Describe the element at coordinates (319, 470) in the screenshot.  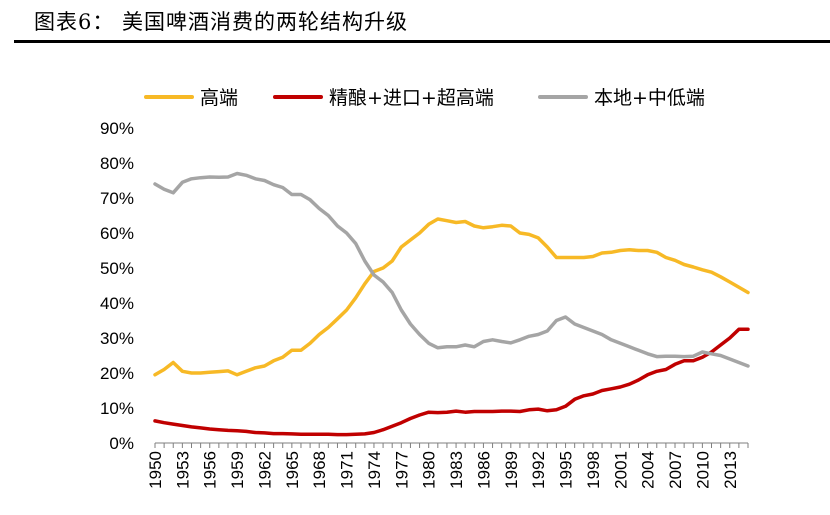
I see `x-tick-label: 1968` at that location.